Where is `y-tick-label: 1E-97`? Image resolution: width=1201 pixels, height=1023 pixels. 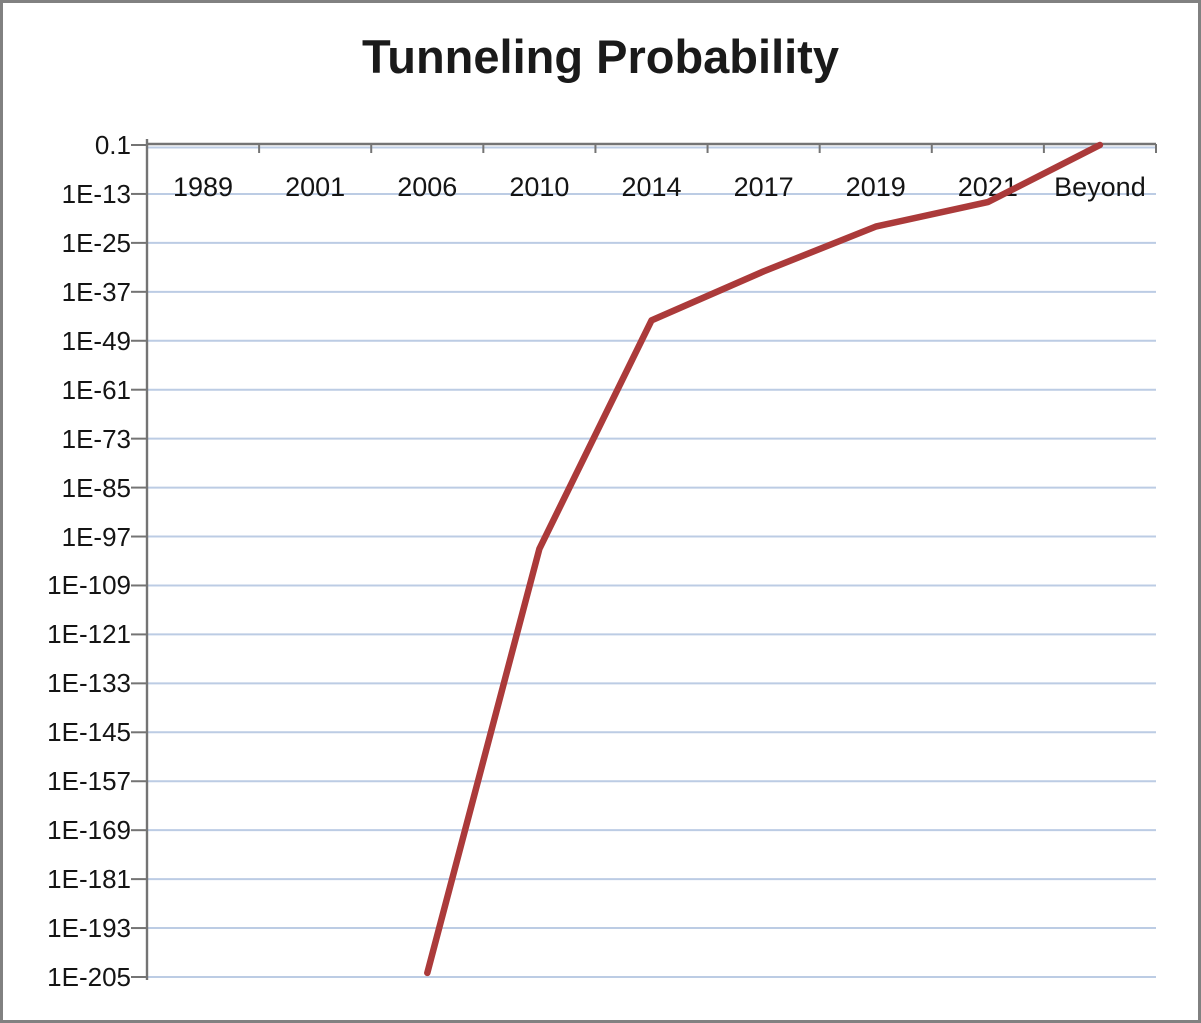 y-tick-label: 1E-97 is located at coordinates (96, 536).